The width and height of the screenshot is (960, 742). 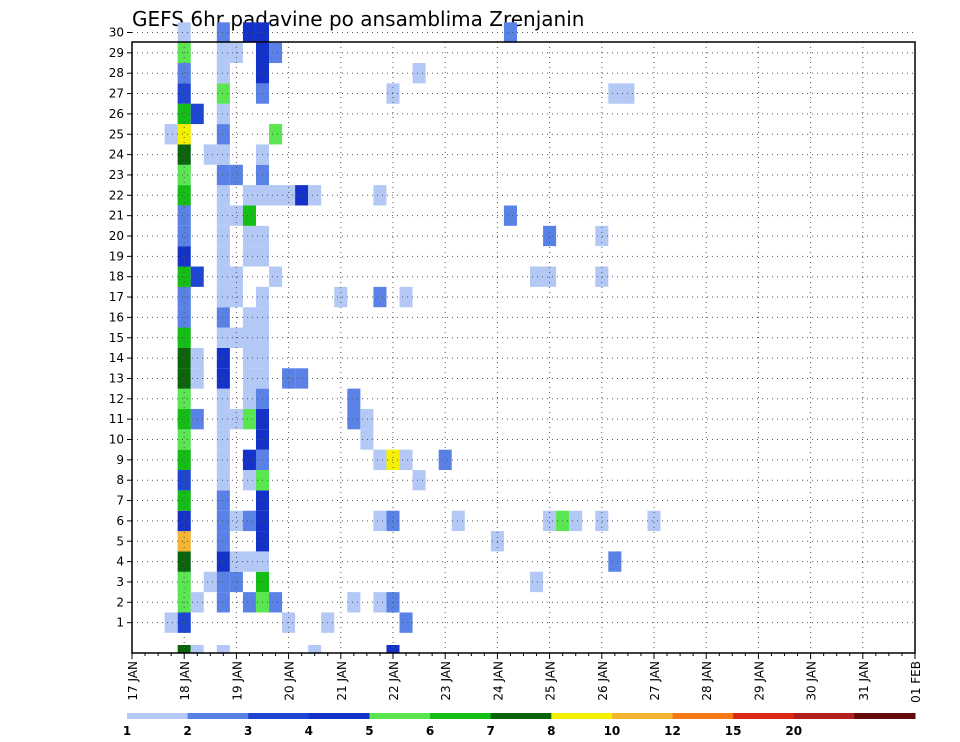 I want to click on legend-label: 7, so click(x=491, y=731).